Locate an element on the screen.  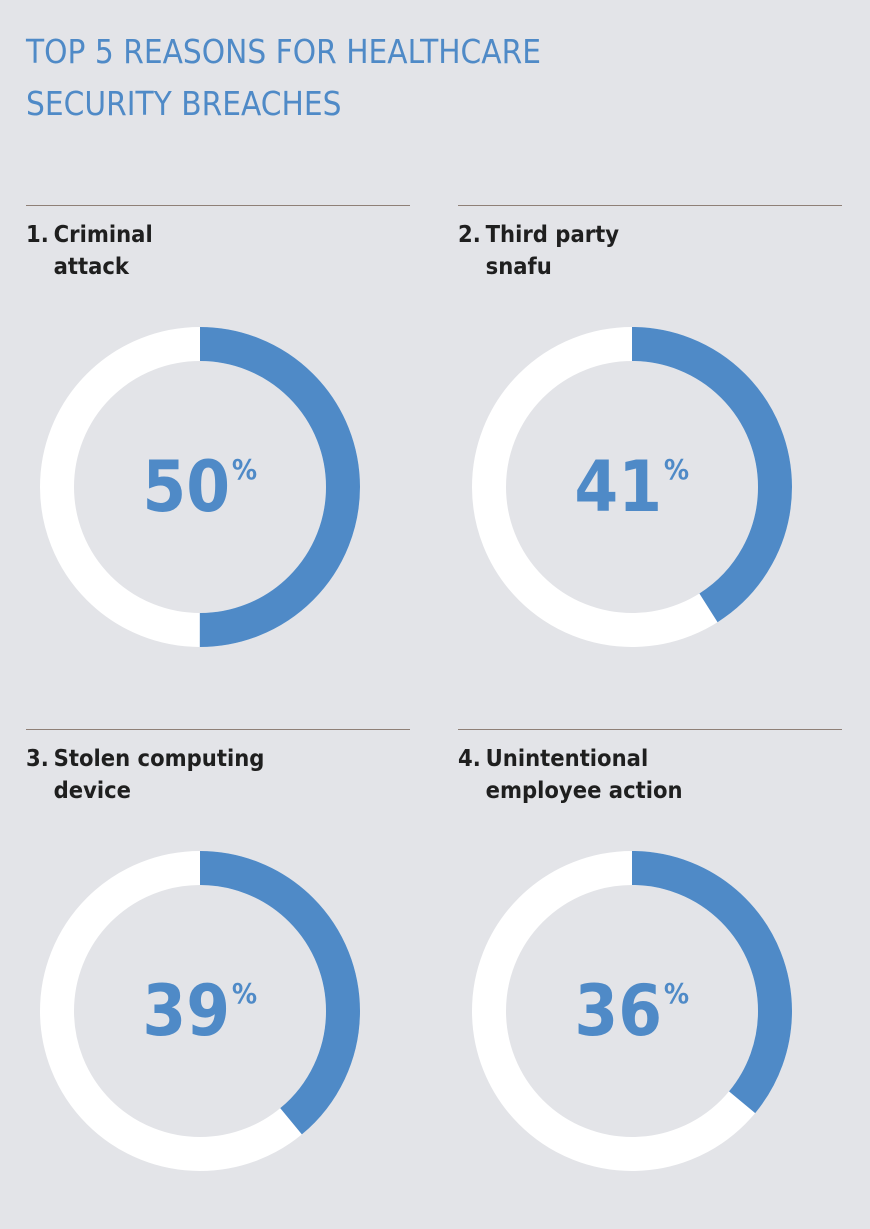
reason-label-line-1: Unintentional is located at coordinates (567, 759).